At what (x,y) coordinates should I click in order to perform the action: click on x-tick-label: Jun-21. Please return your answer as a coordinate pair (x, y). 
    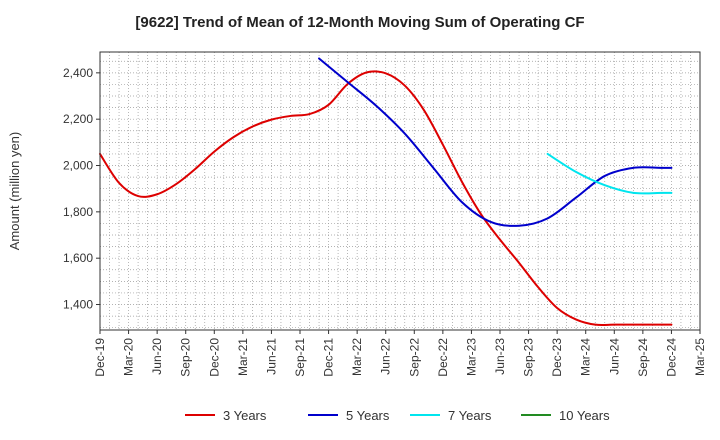
    Looking at the image, I should click on (271, 356).